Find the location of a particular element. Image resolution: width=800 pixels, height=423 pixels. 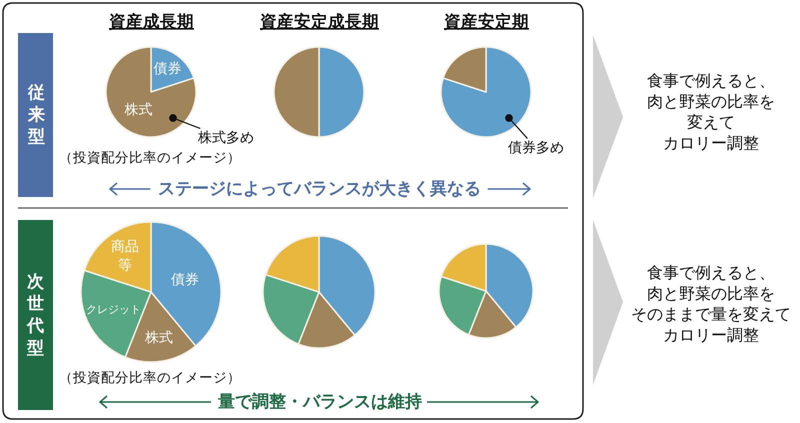

text: 従来型 is located at coordinates (36, 115).